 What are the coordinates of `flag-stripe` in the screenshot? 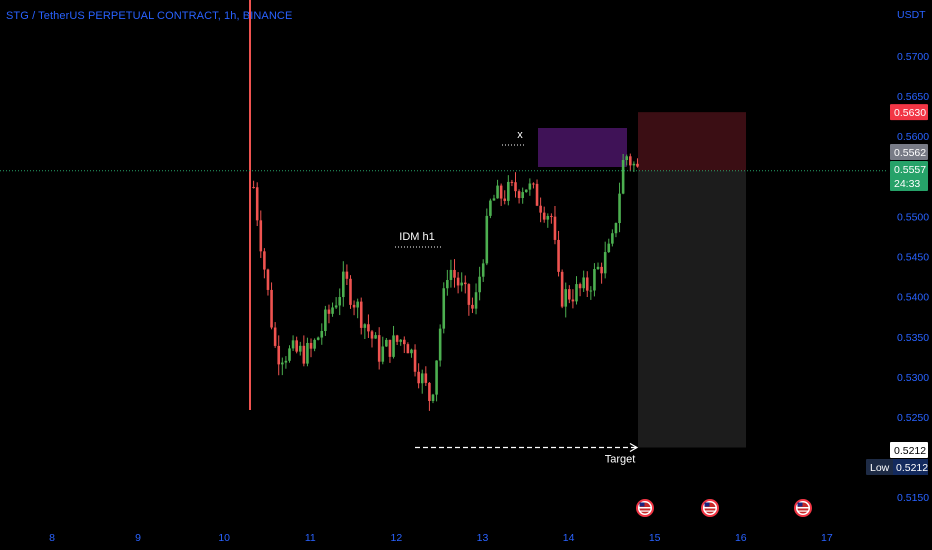 It's located at (710, 511).